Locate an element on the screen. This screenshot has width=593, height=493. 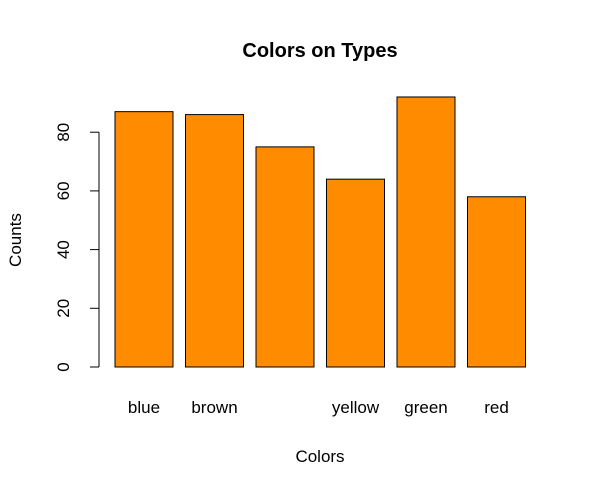
y-tick-label: 60 is located at coordinates (63, 190).